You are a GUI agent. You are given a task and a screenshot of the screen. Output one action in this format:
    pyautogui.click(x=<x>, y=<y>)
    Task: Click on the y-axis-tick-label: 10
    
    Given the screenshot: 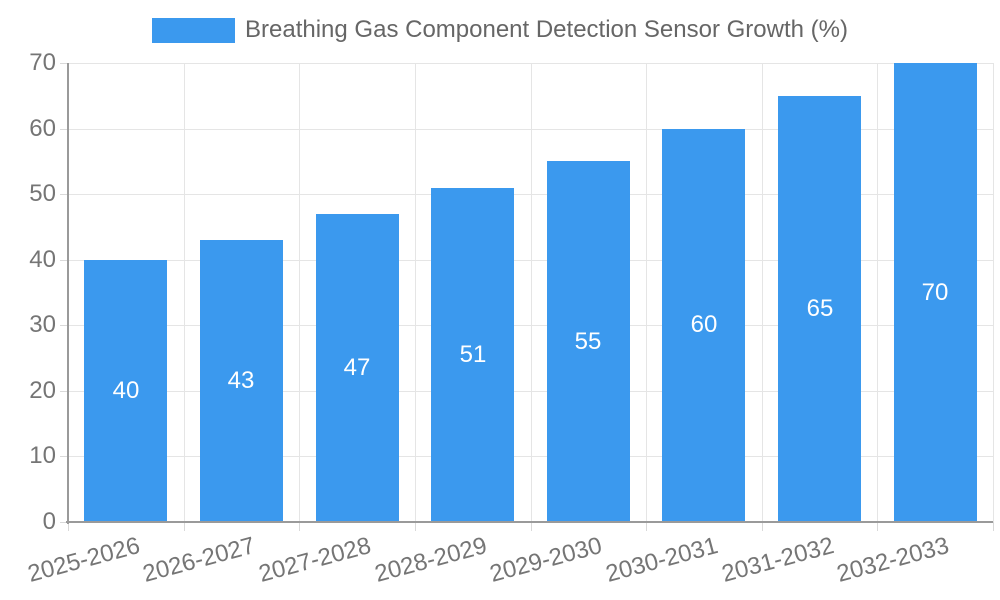 What is the action you would take?
    pyautogui.click(x=42, y=455)
    